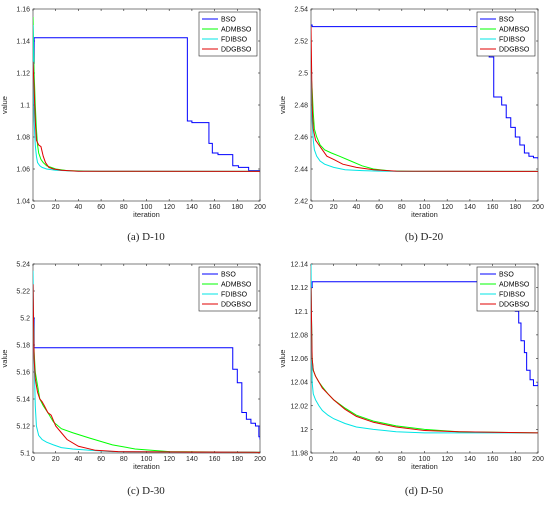 Image resolution: width=550 pixels, height=508 pixels. Describe the element at coordinates (23, 292) in the screenshot. I see `y-tick-label: 5.22` at that location.